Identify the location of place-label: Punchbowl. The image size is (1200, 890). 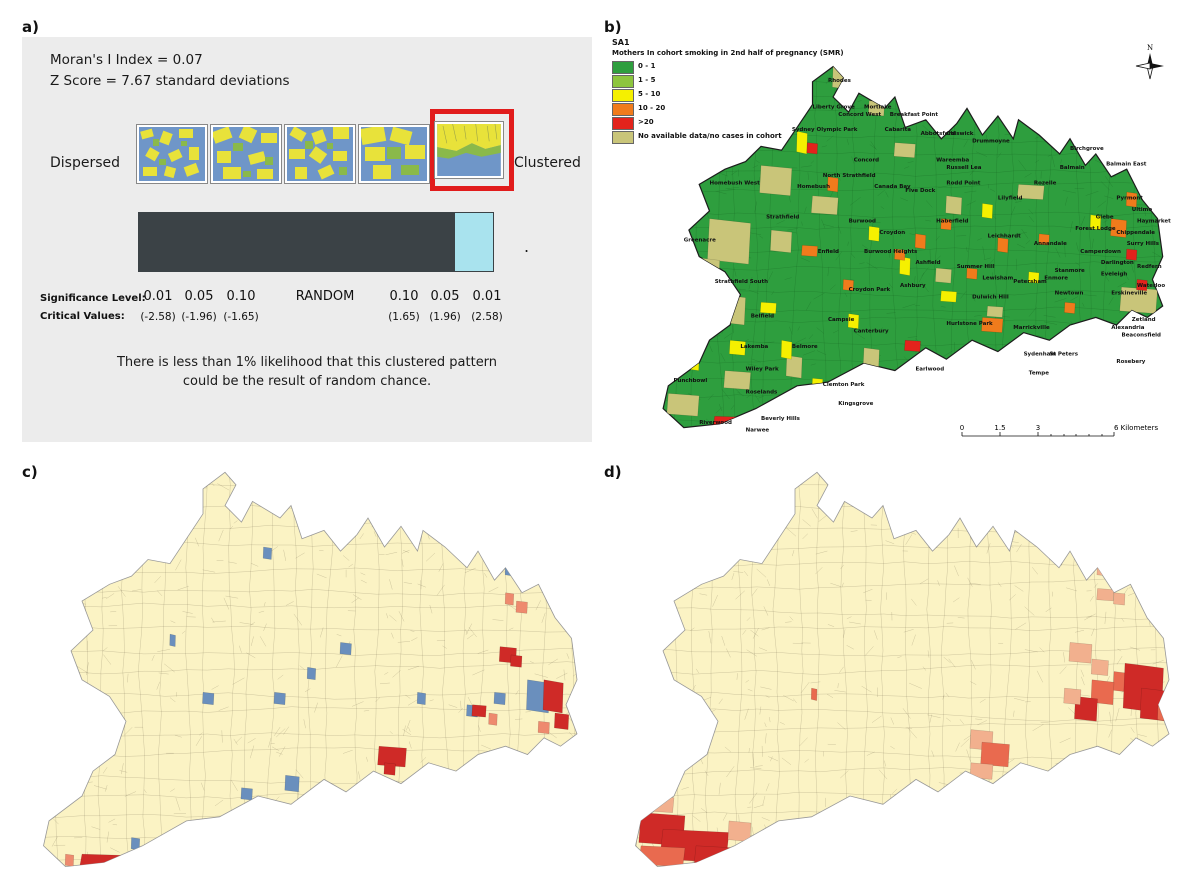
(691, 381).